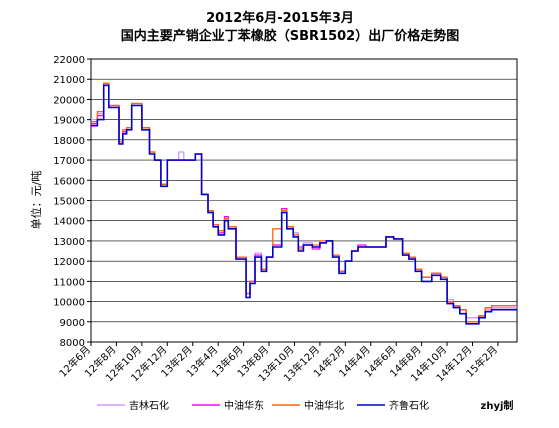 This screenshot has width=559, height=428. What do you see at coordinates (244, 405) in the screenshot?
I see `legend-label-1: 中油华东` at bounding box center [244, 405].